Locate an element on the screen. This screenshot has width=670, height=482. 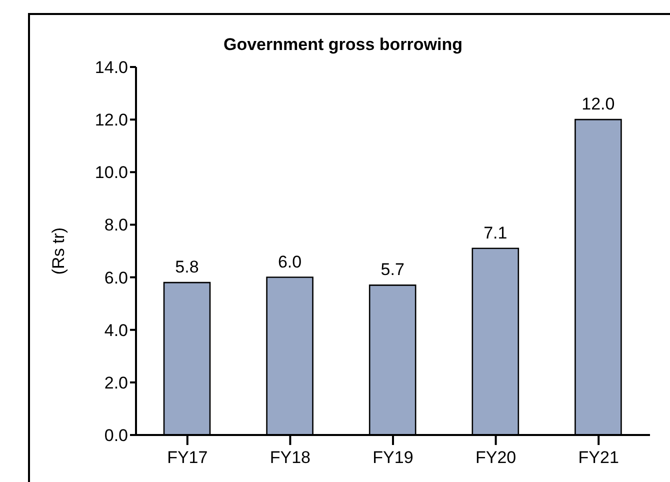
y-tick-label: 10.0 is located at coordinates (111, 172).